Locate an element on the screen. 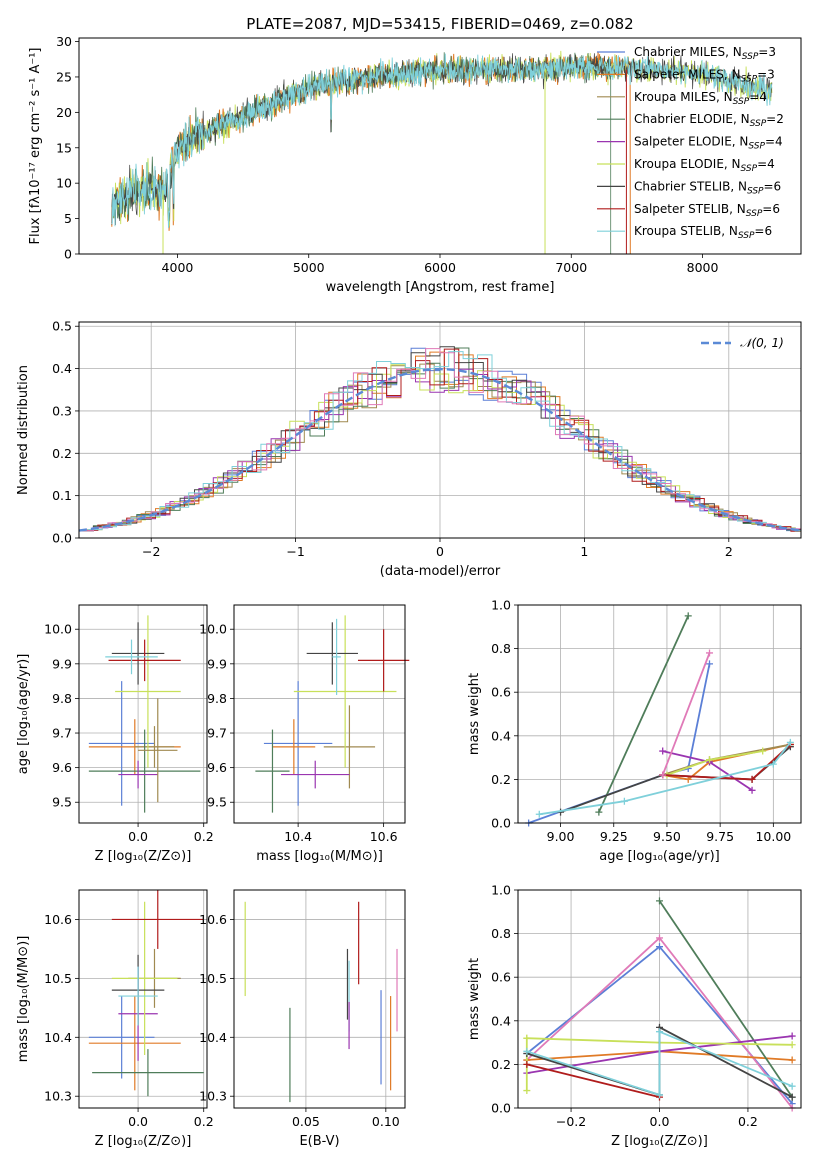 This screenshot has width=819, height=1170. age_vs_mass-frame is located at coordinates (319, 714).